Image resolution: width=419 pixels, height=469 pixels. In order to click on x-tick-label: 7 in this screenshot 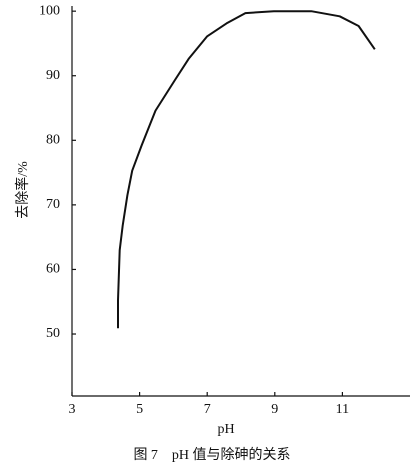, I will do `click(207, 409)`.